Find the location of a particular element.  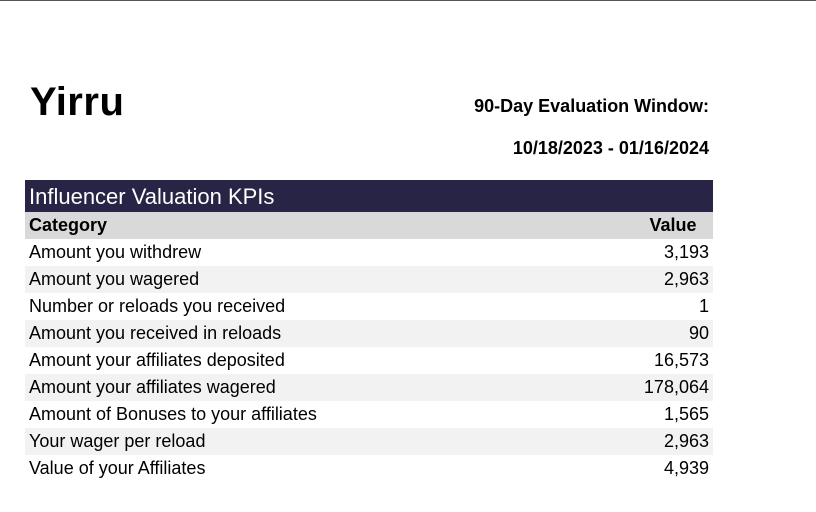

row-value: 4,939 is located at coordinates (686, 468).